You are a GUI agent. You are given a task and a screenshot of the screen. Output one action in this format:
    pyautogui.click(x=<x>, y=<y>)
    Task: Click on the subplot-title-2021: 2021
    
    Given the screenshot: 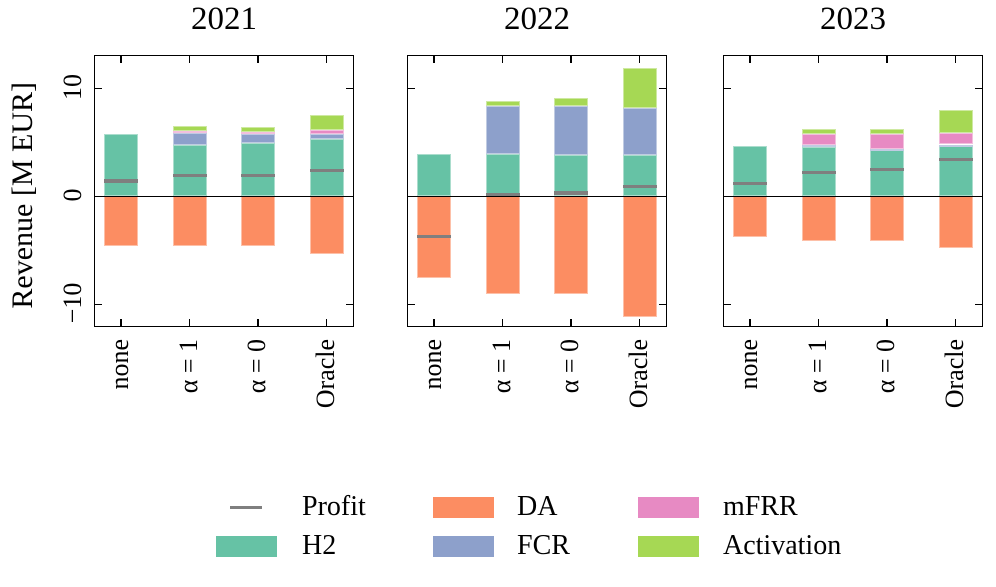 What is the action you would take?
    pyautogui.click(x=224, y=19)
    